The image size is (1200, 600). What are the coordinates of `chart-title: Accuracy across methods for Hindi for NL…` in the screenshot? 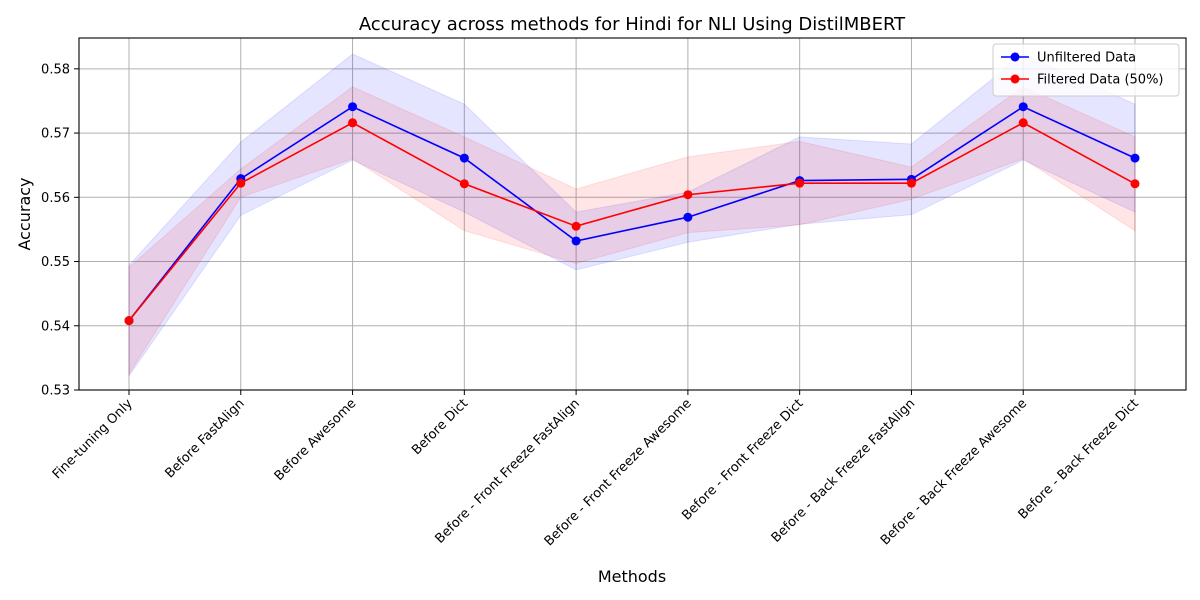 It's located at (632, 24).